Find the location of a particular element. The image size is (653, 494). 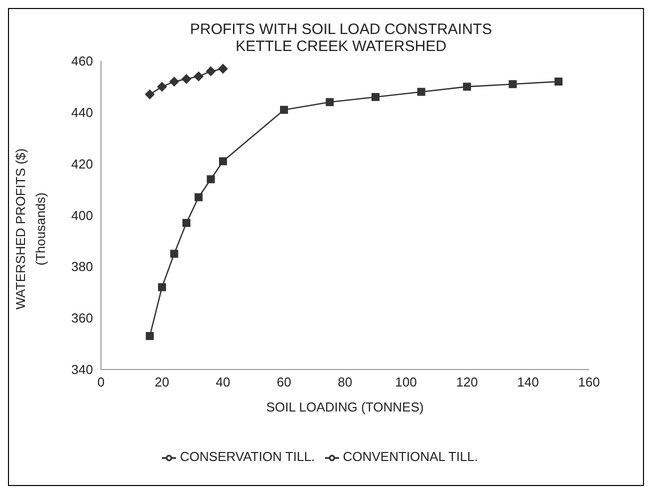

y-tick-label: 380 is located at coordinates (82, 266).